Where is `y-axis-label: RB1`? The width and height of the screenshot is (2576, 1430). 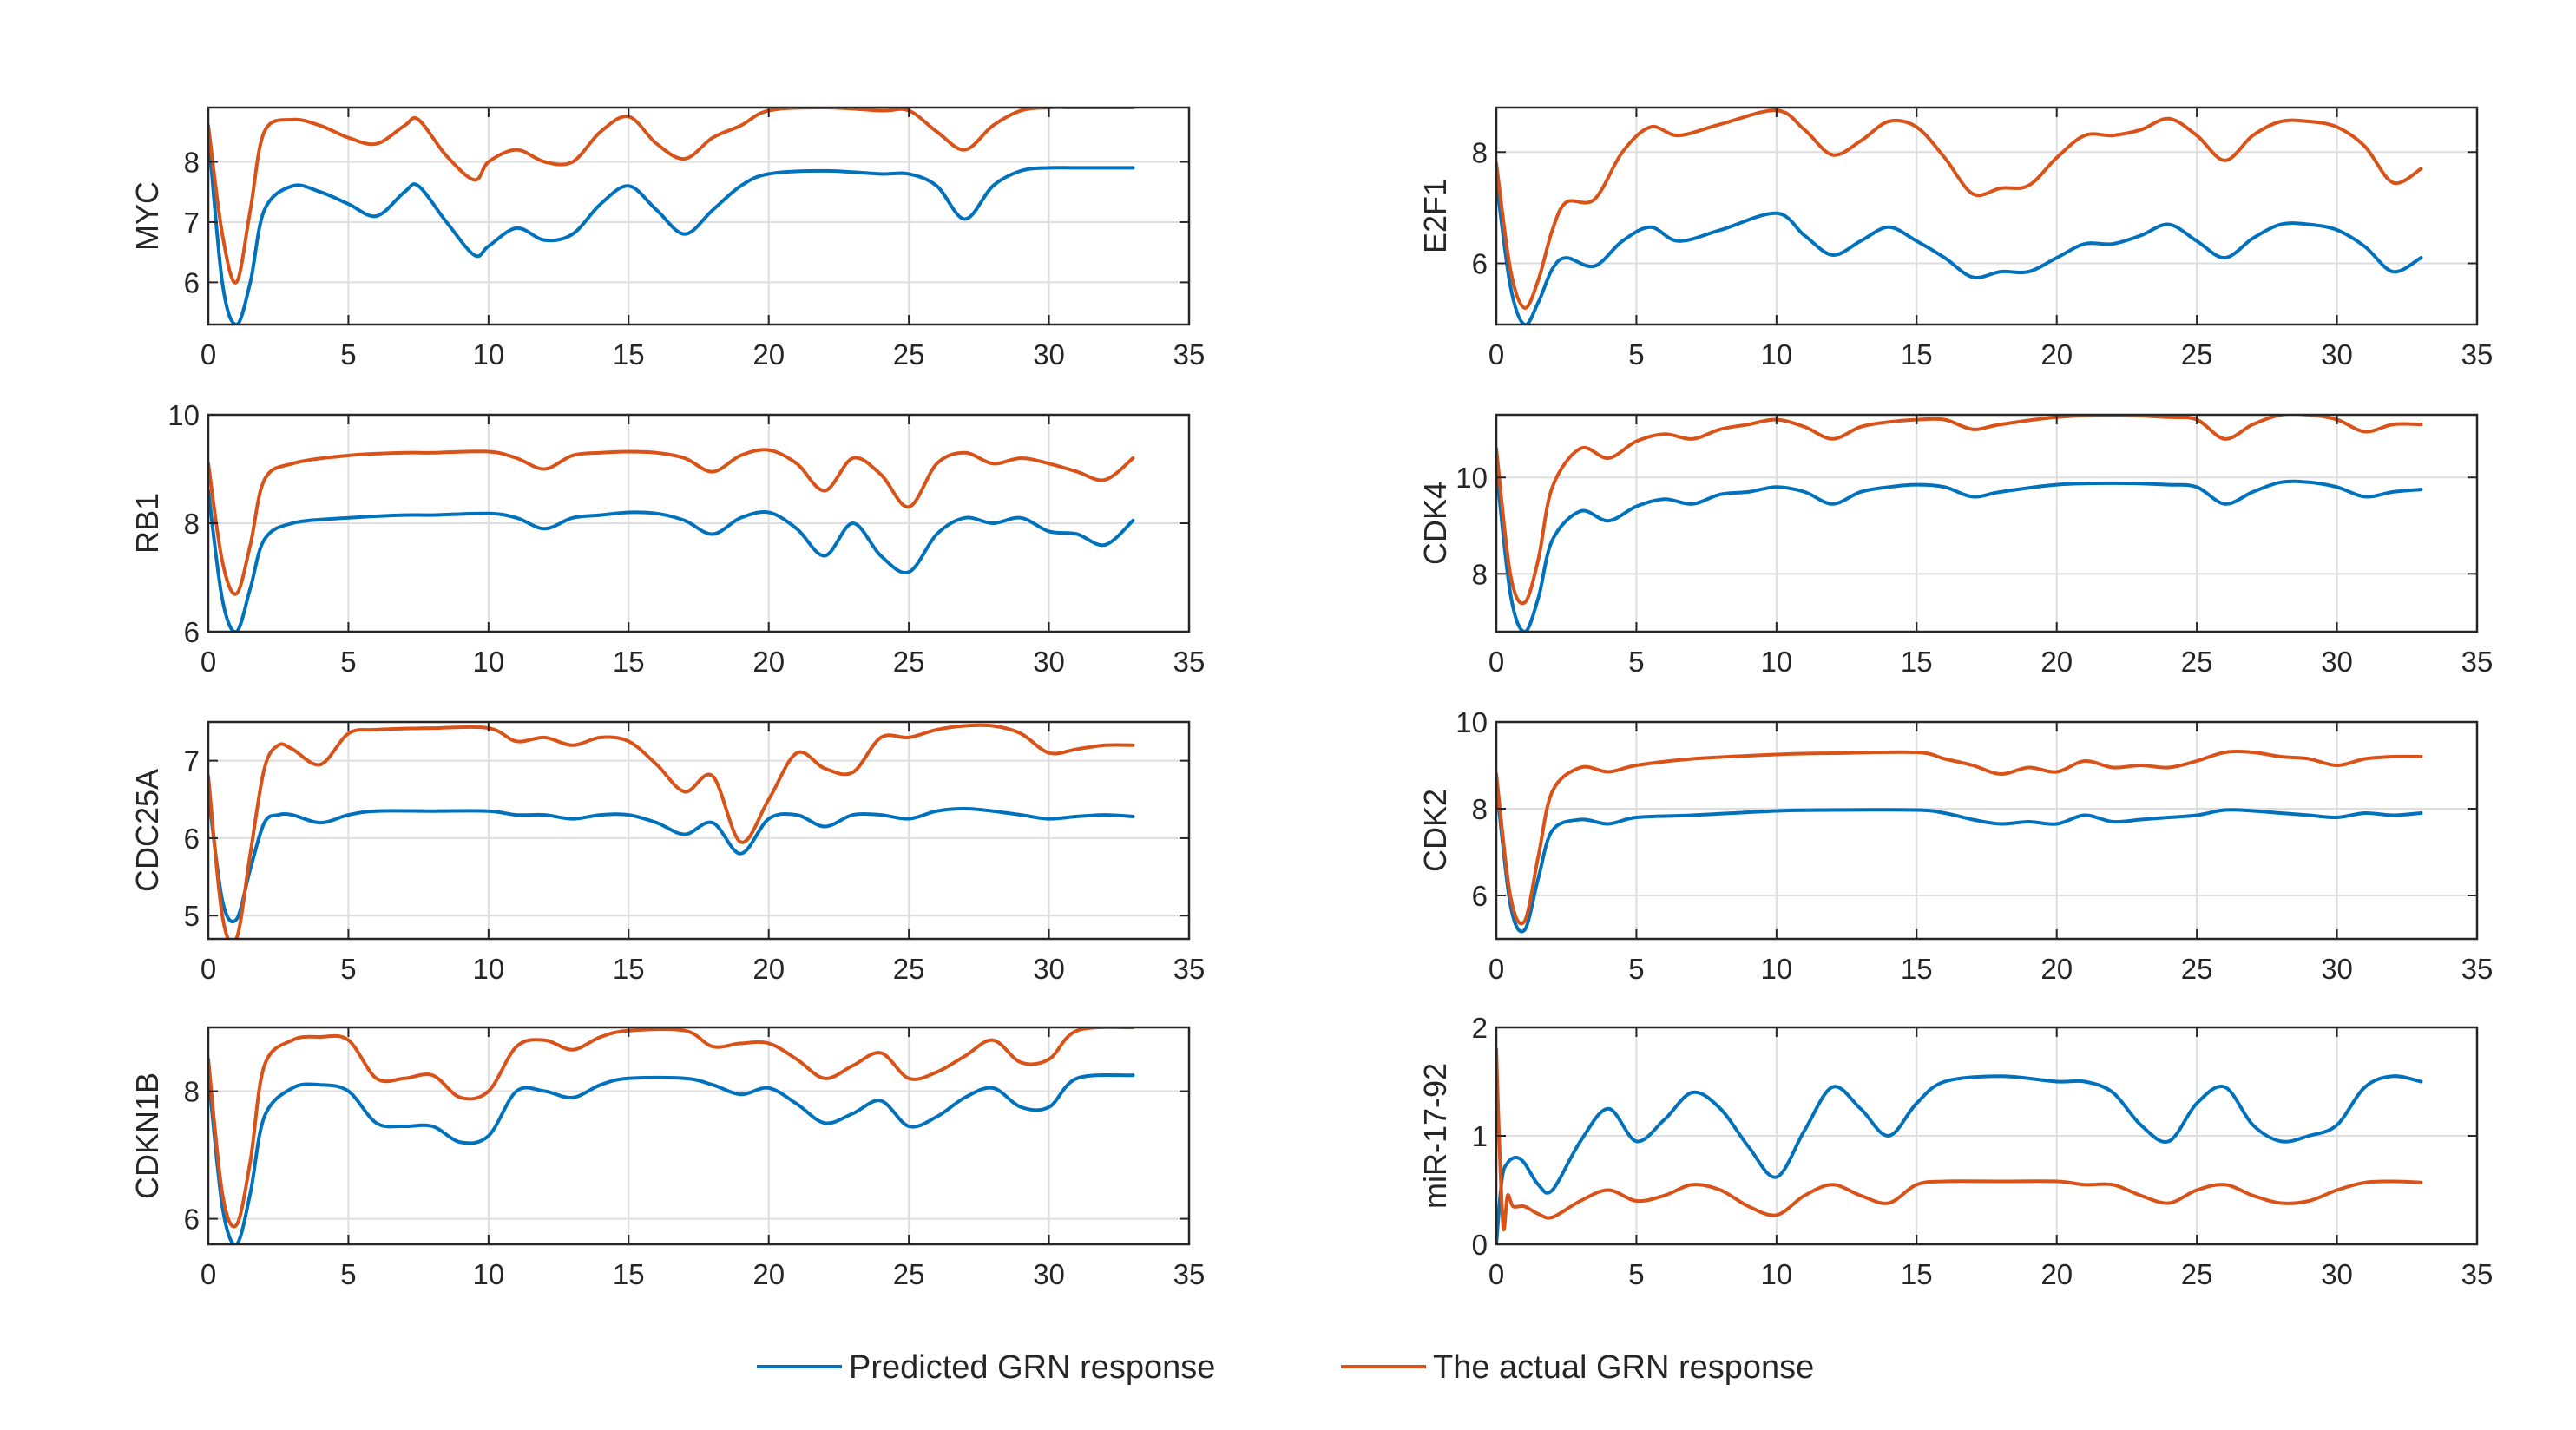
y-axis-label: RB1 is located at coordinates (147, 523).